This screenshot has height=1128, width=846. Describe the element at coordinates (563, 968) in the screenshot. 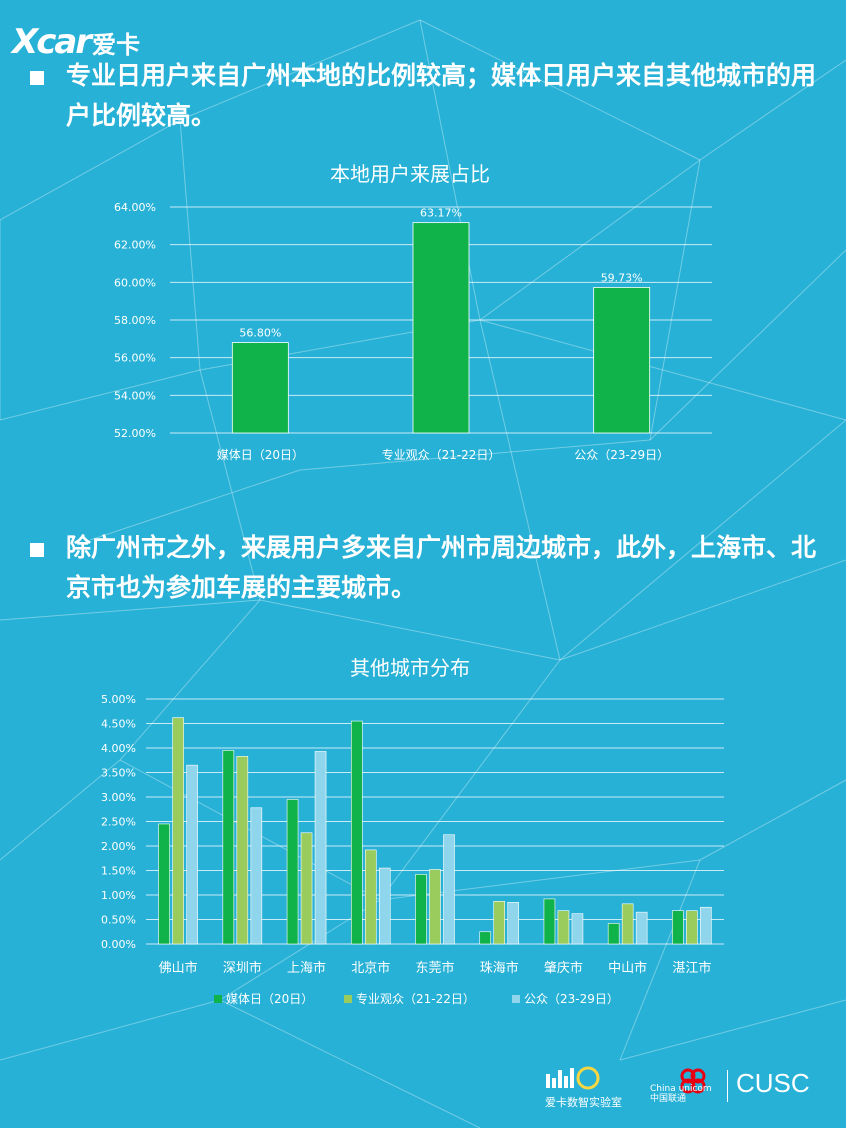

I see `x-tick-label: 肇庆市` at that location.